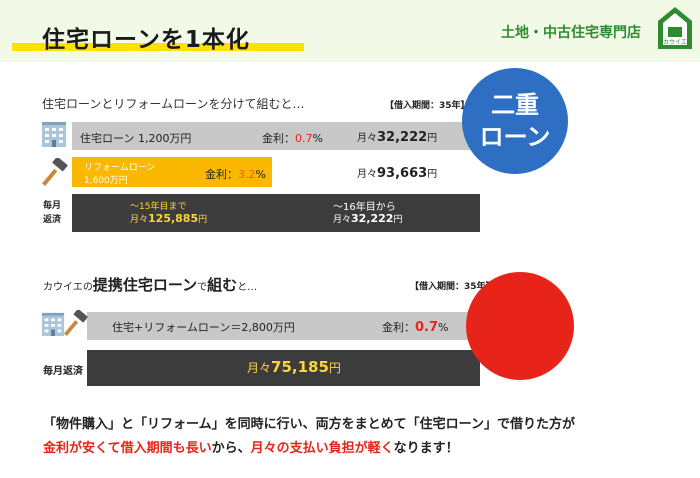 Image resolution: width=700 pixels, height=478 pixels. What do you see at coordinates (292, 138) in the screenshot?
I see `housing-loan-rate: 金利：0.7%` at bounding box center [292, 138].